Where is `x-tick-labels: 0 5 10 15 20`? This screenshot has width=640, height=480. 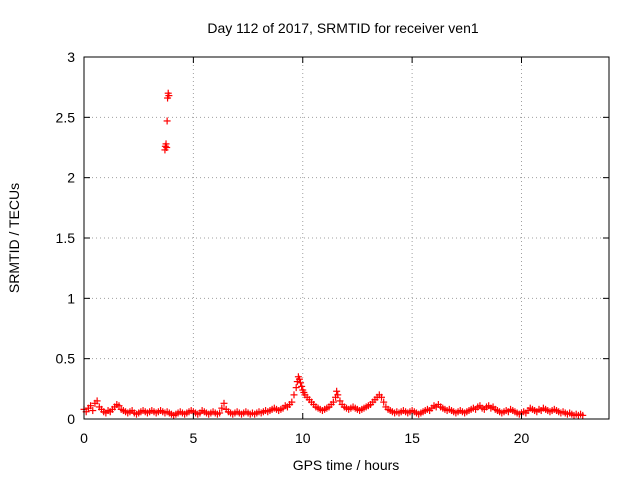
x-tick-labels: 0 5 10 15 20 is located at coordinates (304, 438).